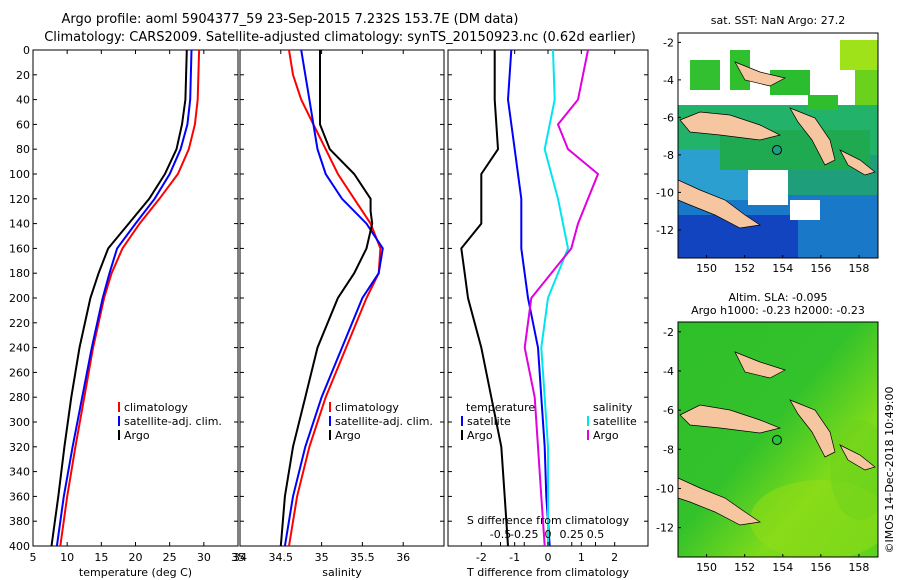 The image size is (900, 580). Describe the element at coordinates (136, 557) in the screenshot. I see `x-tick-label: 20` at that location.